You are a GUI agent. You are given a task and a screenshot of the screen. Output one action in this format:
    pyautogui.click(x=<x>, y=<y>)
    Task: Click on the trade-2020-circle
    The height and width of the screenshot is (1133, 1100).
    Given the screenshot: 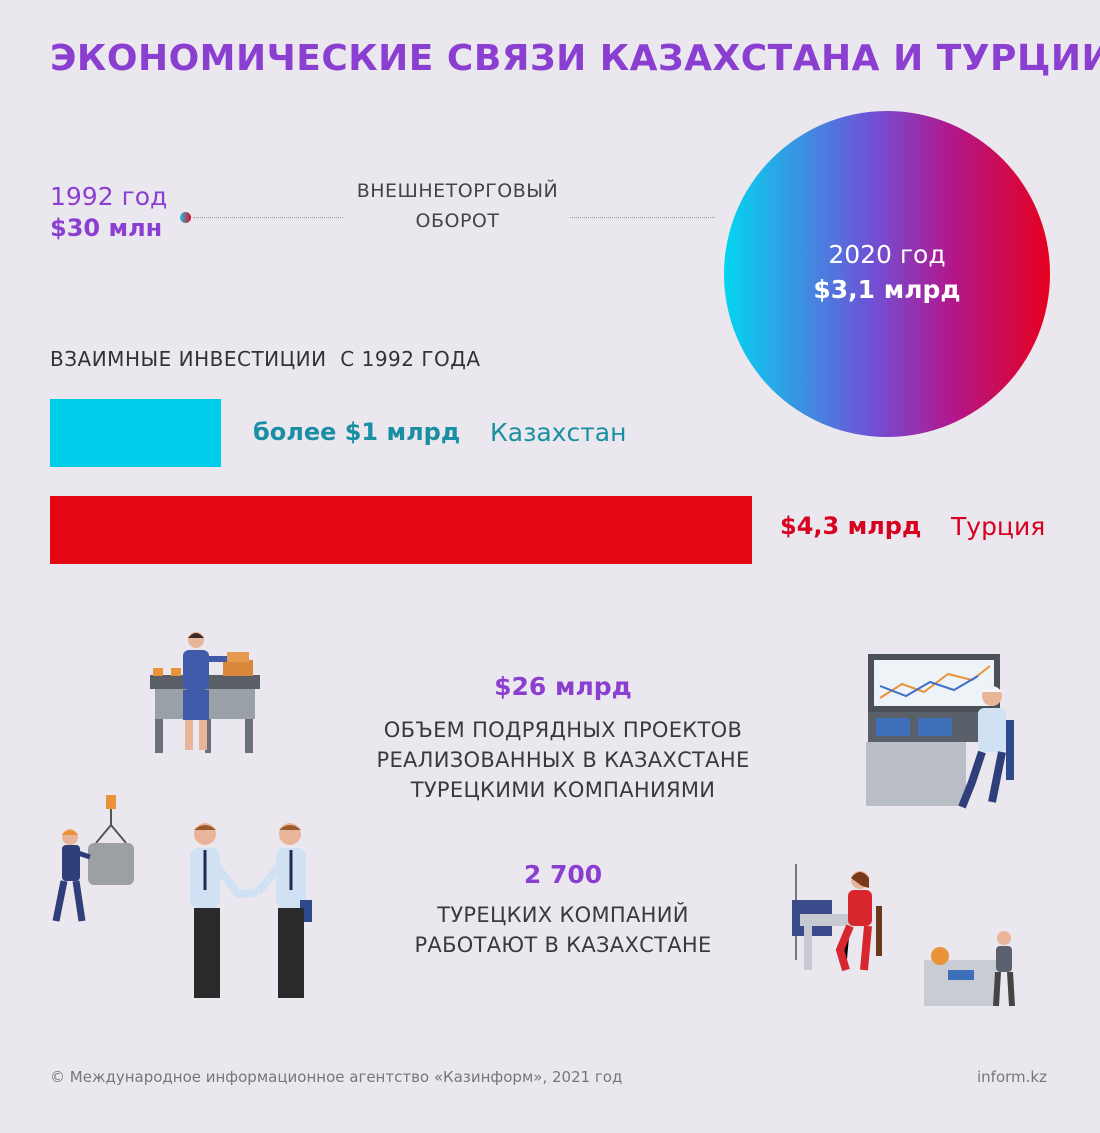 What is the action you would take?
    pyautogui.click(x=887, y=274)
    